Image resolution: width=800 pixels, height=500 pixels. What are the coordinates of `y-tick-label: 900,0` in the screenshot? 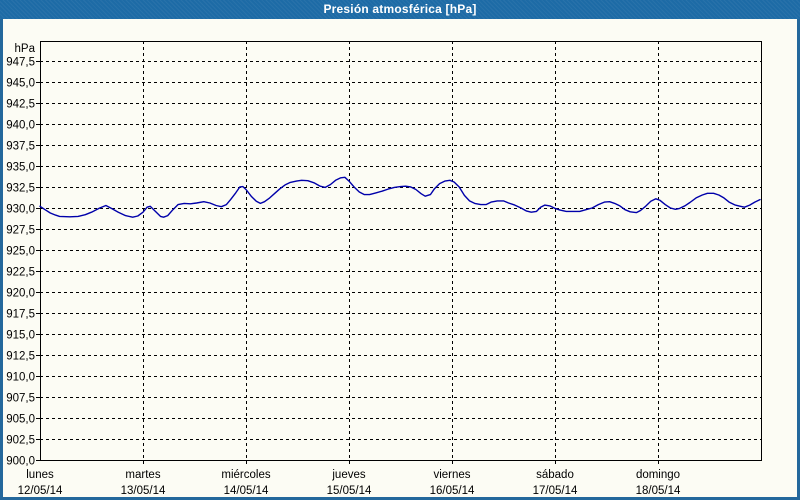 It's located at (20, 462).